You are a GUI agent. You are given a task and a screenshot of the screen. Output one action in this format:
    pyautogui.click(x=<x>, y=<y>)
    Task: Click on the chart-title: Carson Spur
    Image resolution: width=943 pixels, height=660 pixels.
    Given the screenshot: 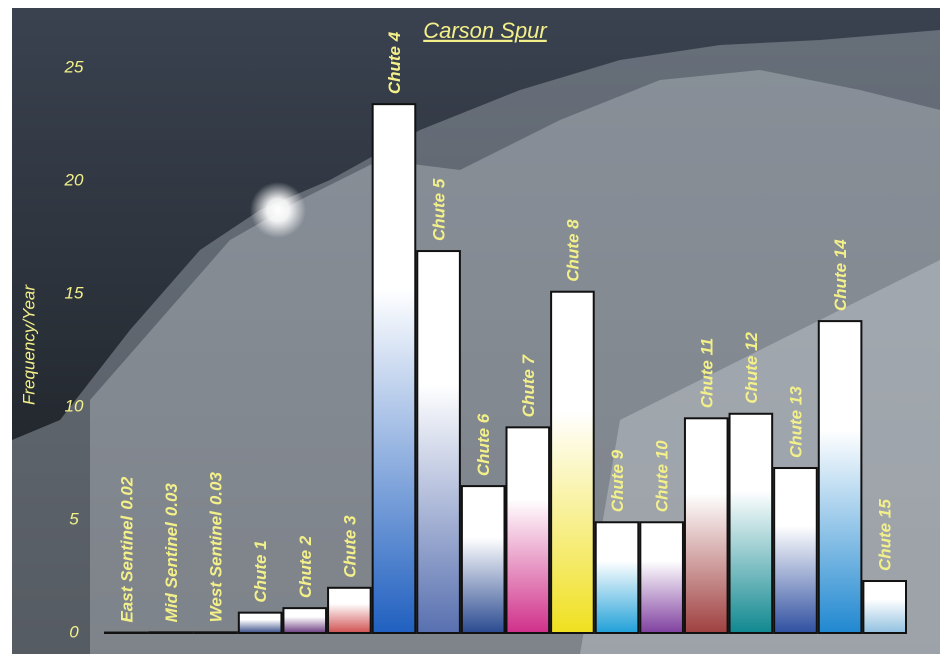 What is the action you would take?
    pyautogui.click(x=485, y=30)
    